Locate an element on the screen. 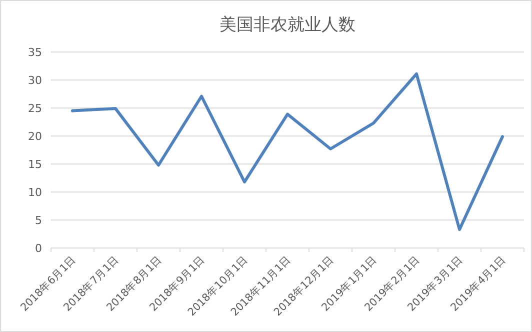  y-tick-label: 10 is located at coordinates (35, 192).